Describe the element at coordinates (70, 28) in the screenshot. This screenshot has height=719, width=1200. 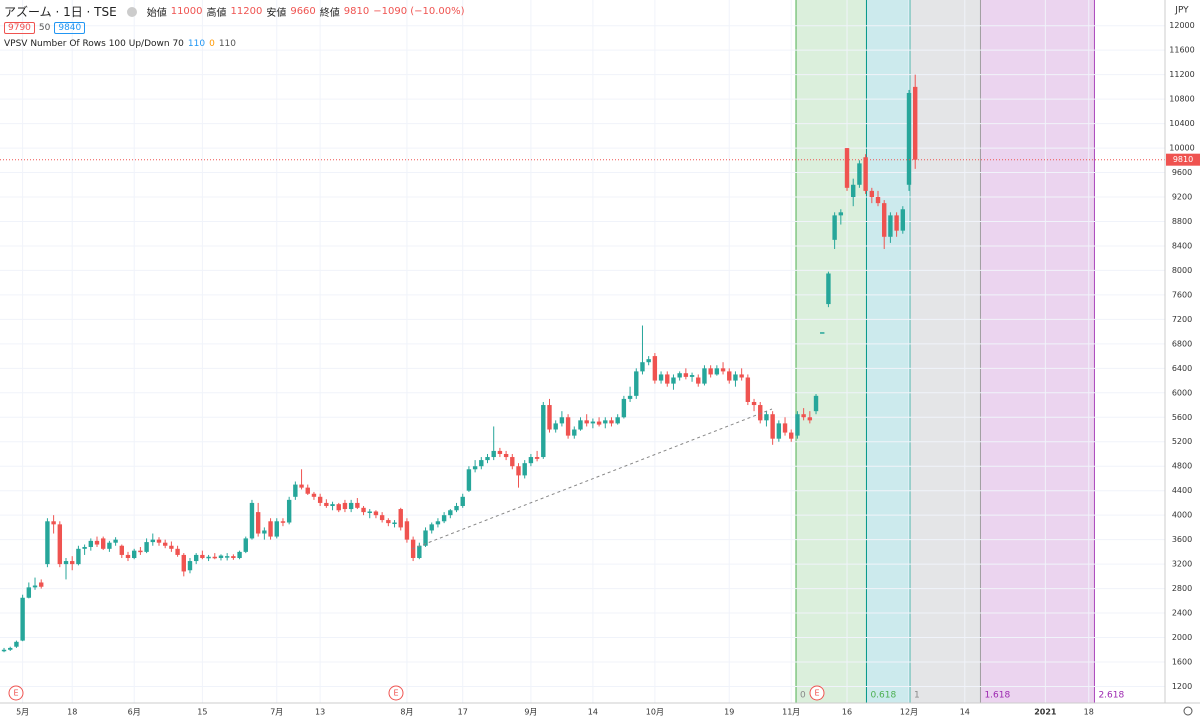
I see `ask: 9840` at that location.